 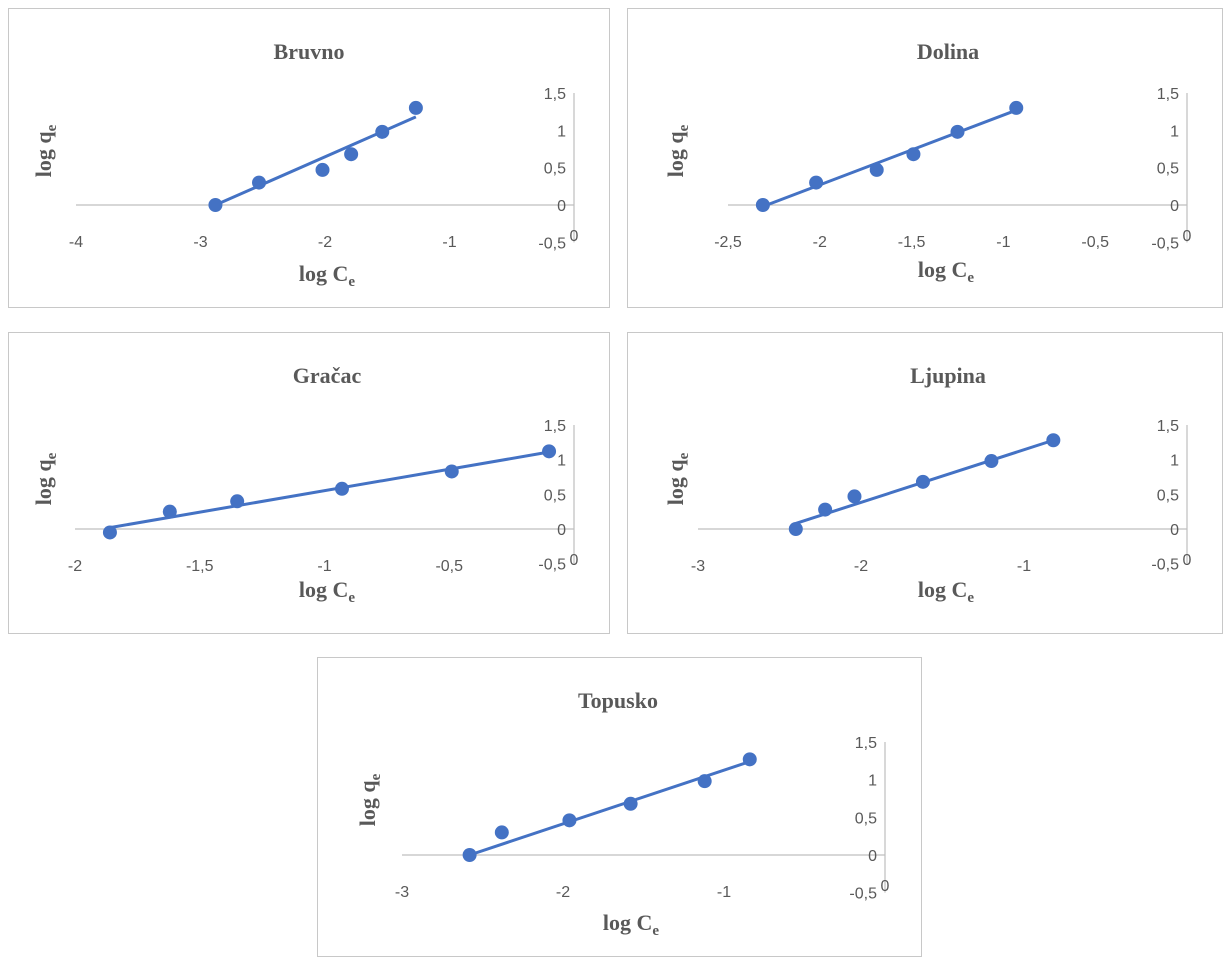 What do you see at coordinates (327, 375) in the screenshot?
I see `chart-title: Gračac` at bounding box center [327, 375].